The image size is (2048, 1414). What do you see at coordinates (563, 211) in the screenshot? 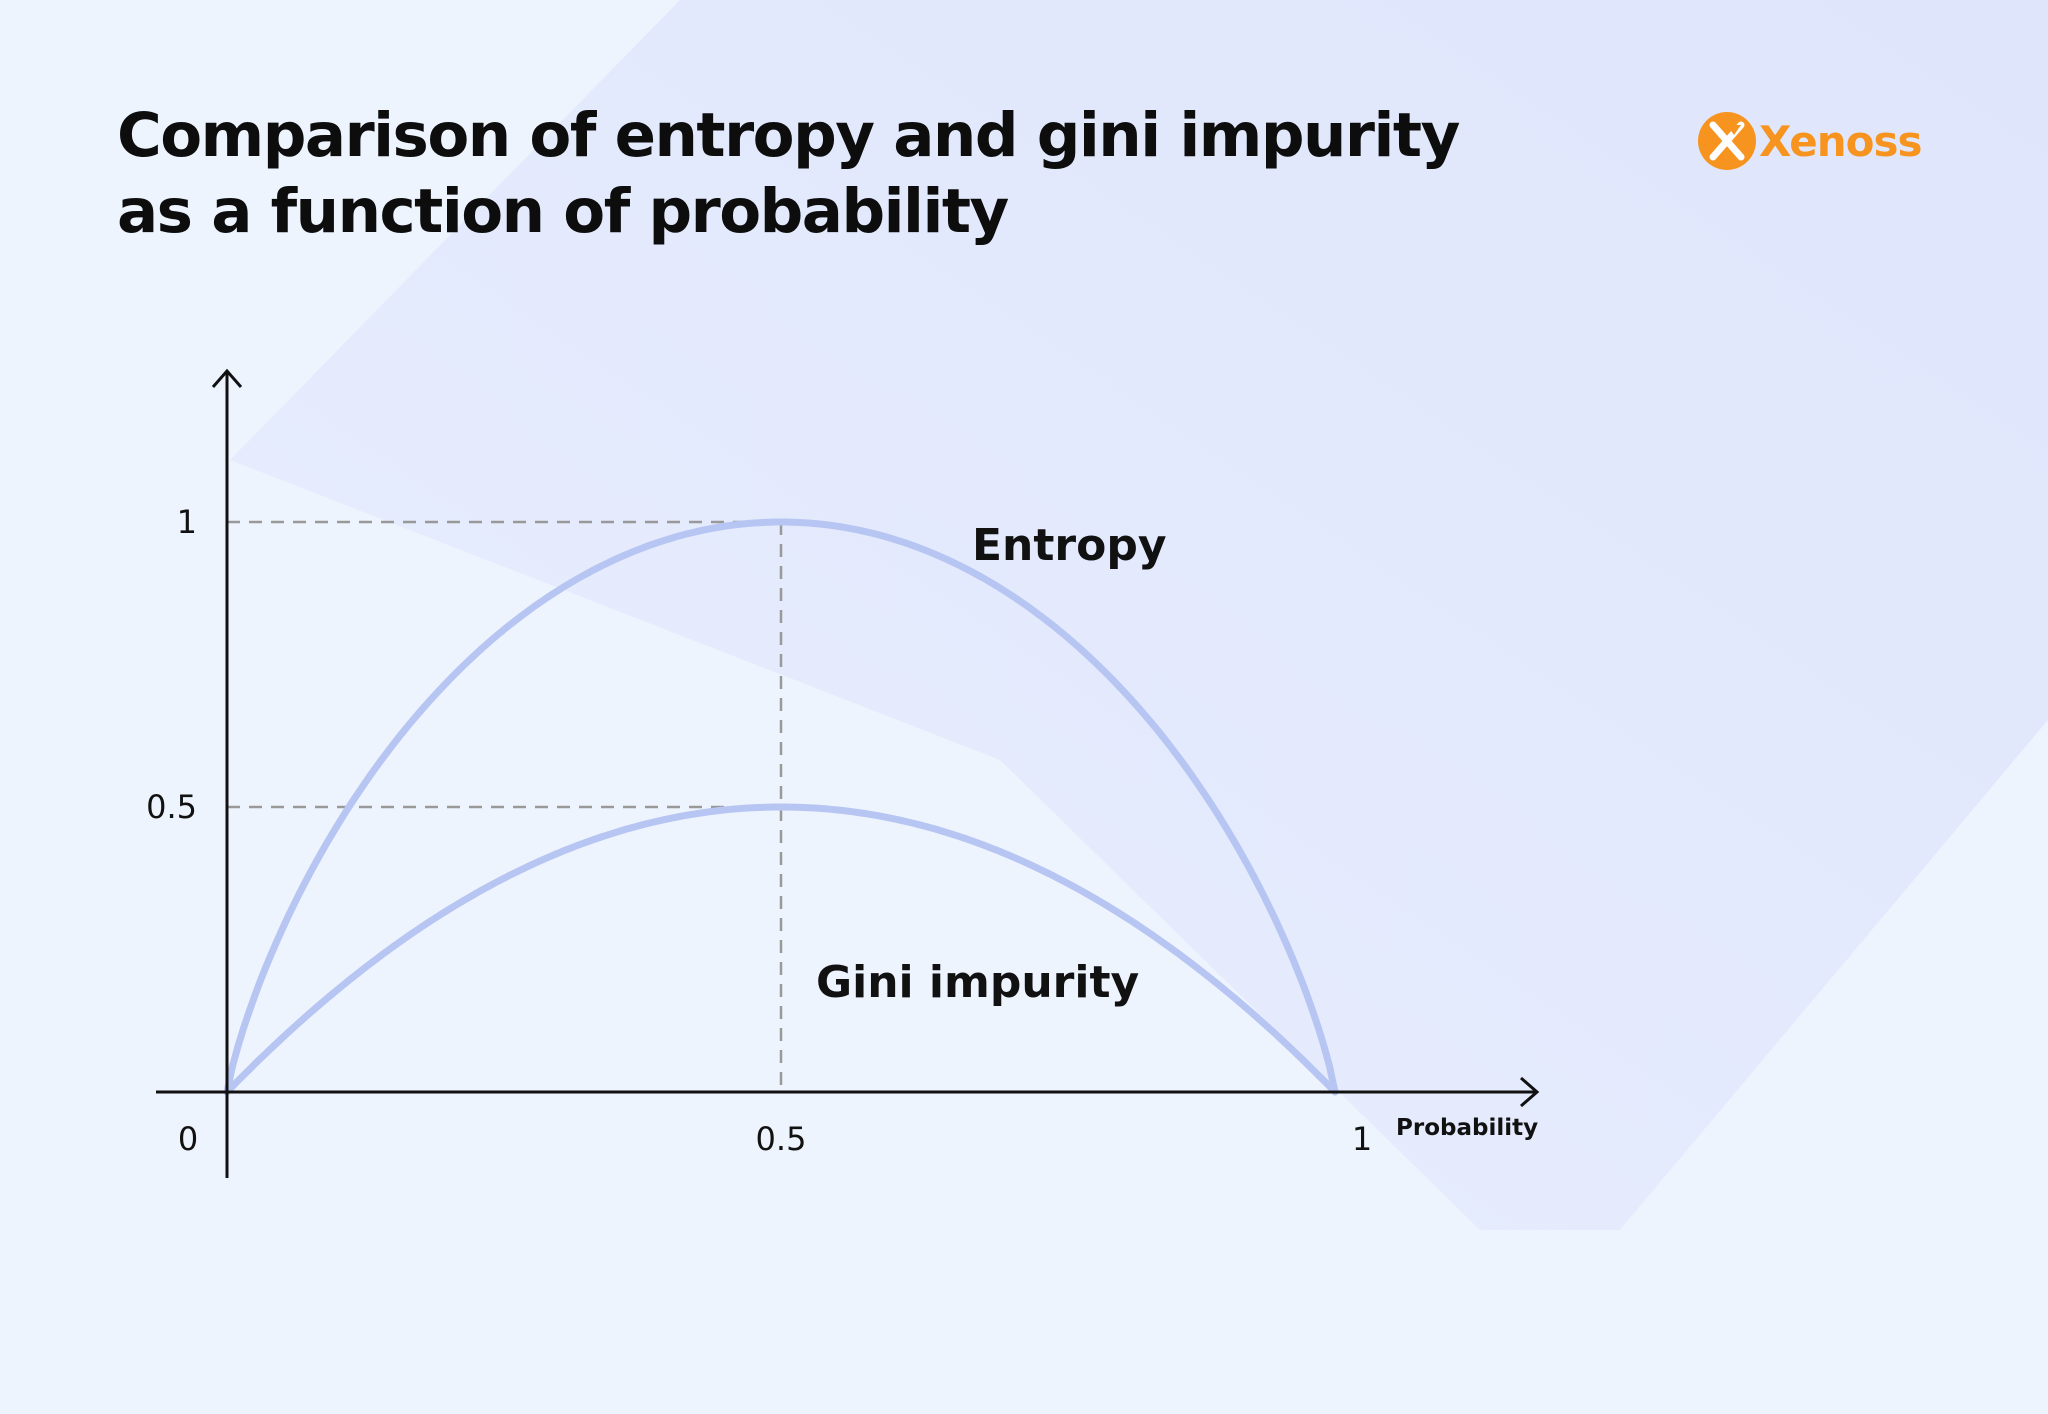
I see `title-line-2: as a function of probability` at bounding box center [563, 211].